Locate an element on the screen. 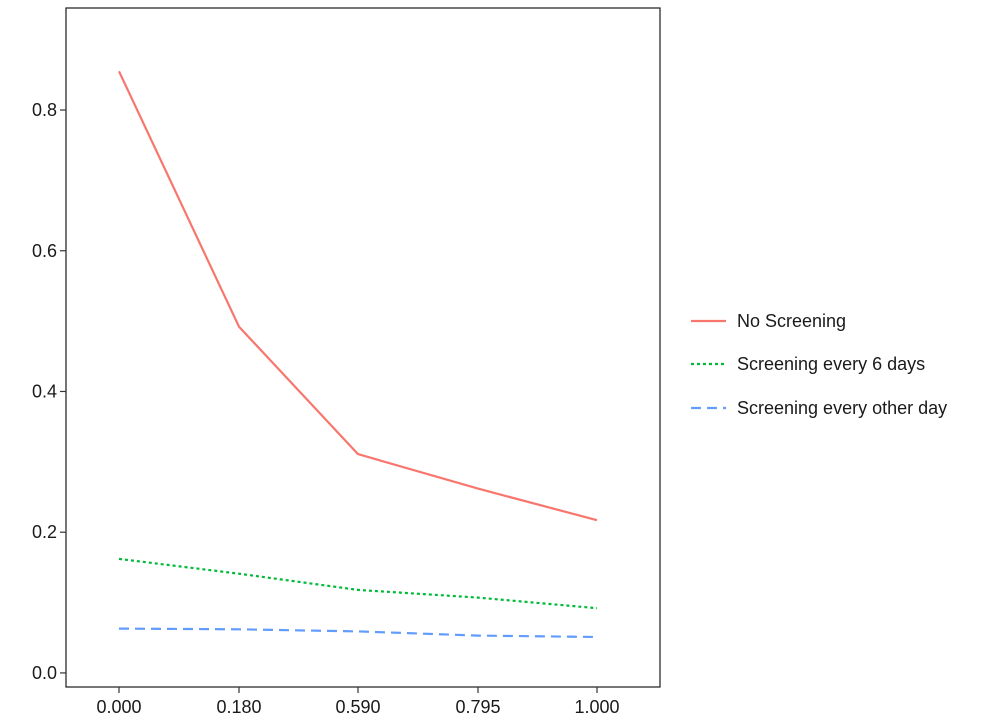  y-tick-label: 0.2 is located at coordinates (44, 532).